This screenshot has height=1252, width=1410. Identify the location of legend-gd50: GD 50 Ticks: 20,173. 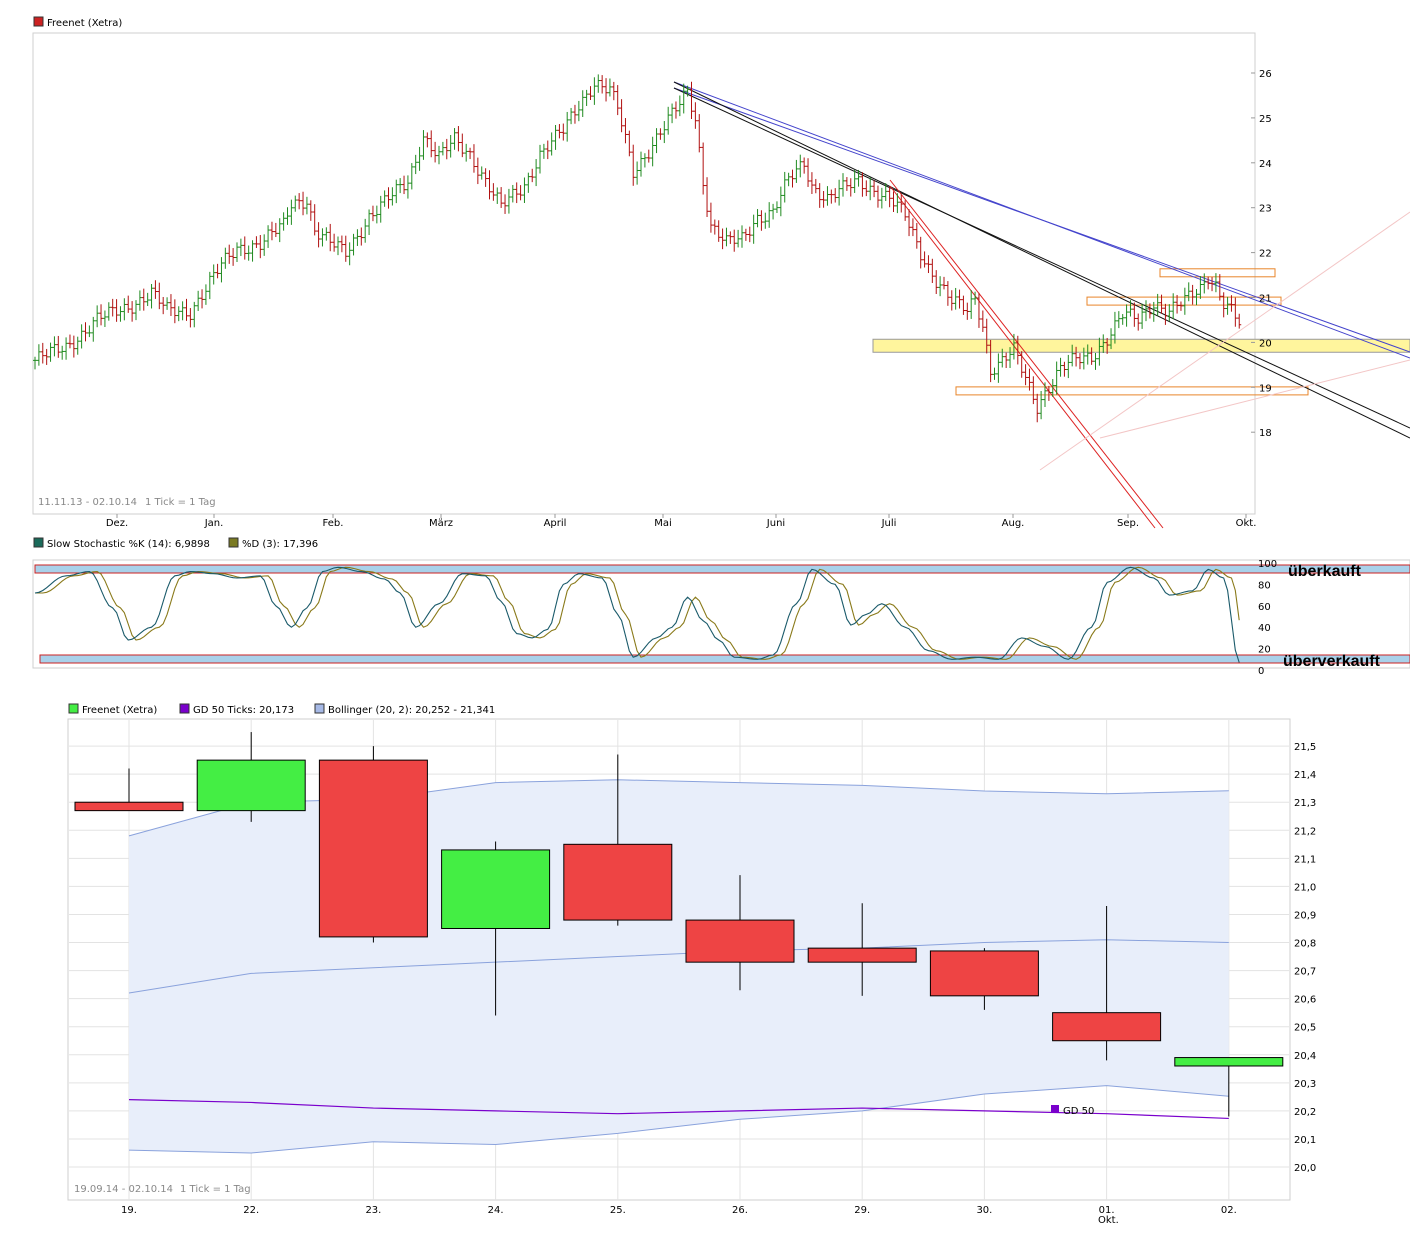
(243, 710).